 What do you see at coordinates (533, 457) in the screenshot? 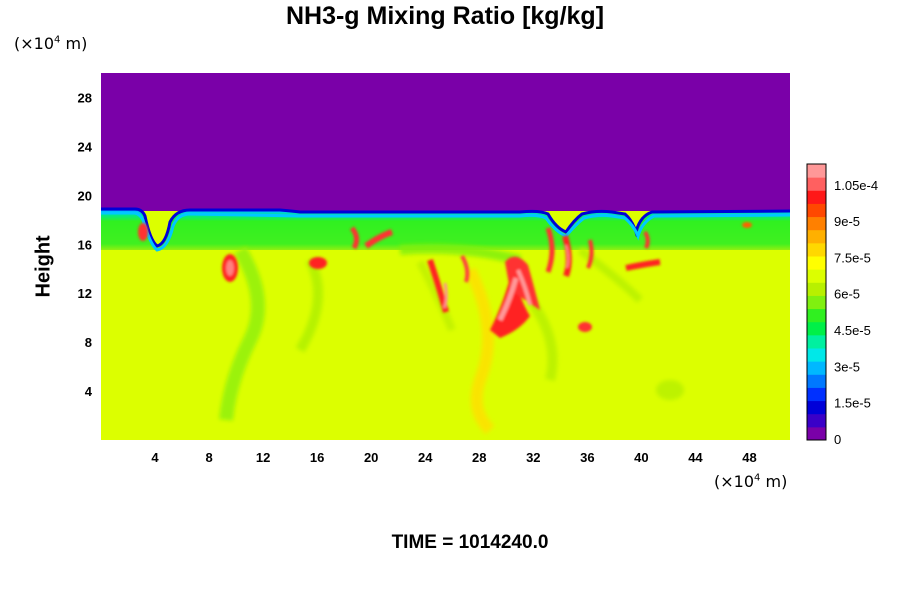
I see `x-tick-label: 32` at bounding box center [533, 457].